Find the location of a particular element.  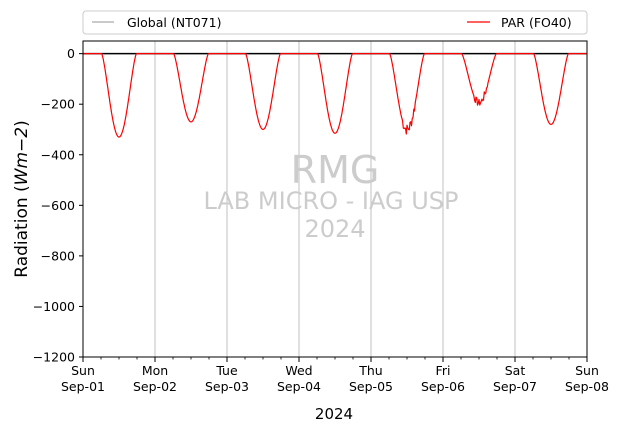

y-tick-label: −200 is located at coordinates (58, 104).